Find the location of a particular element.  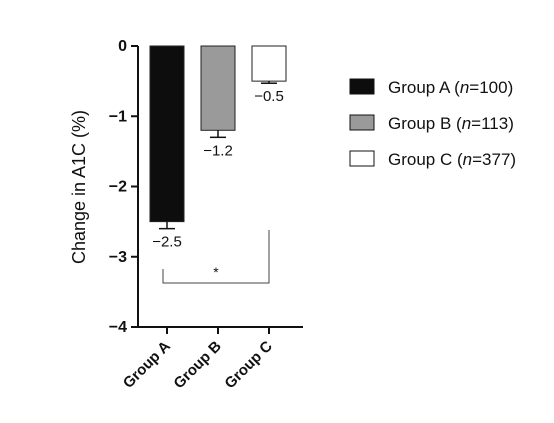

legend-swatch-group-a is located at coordinates (362, 86).